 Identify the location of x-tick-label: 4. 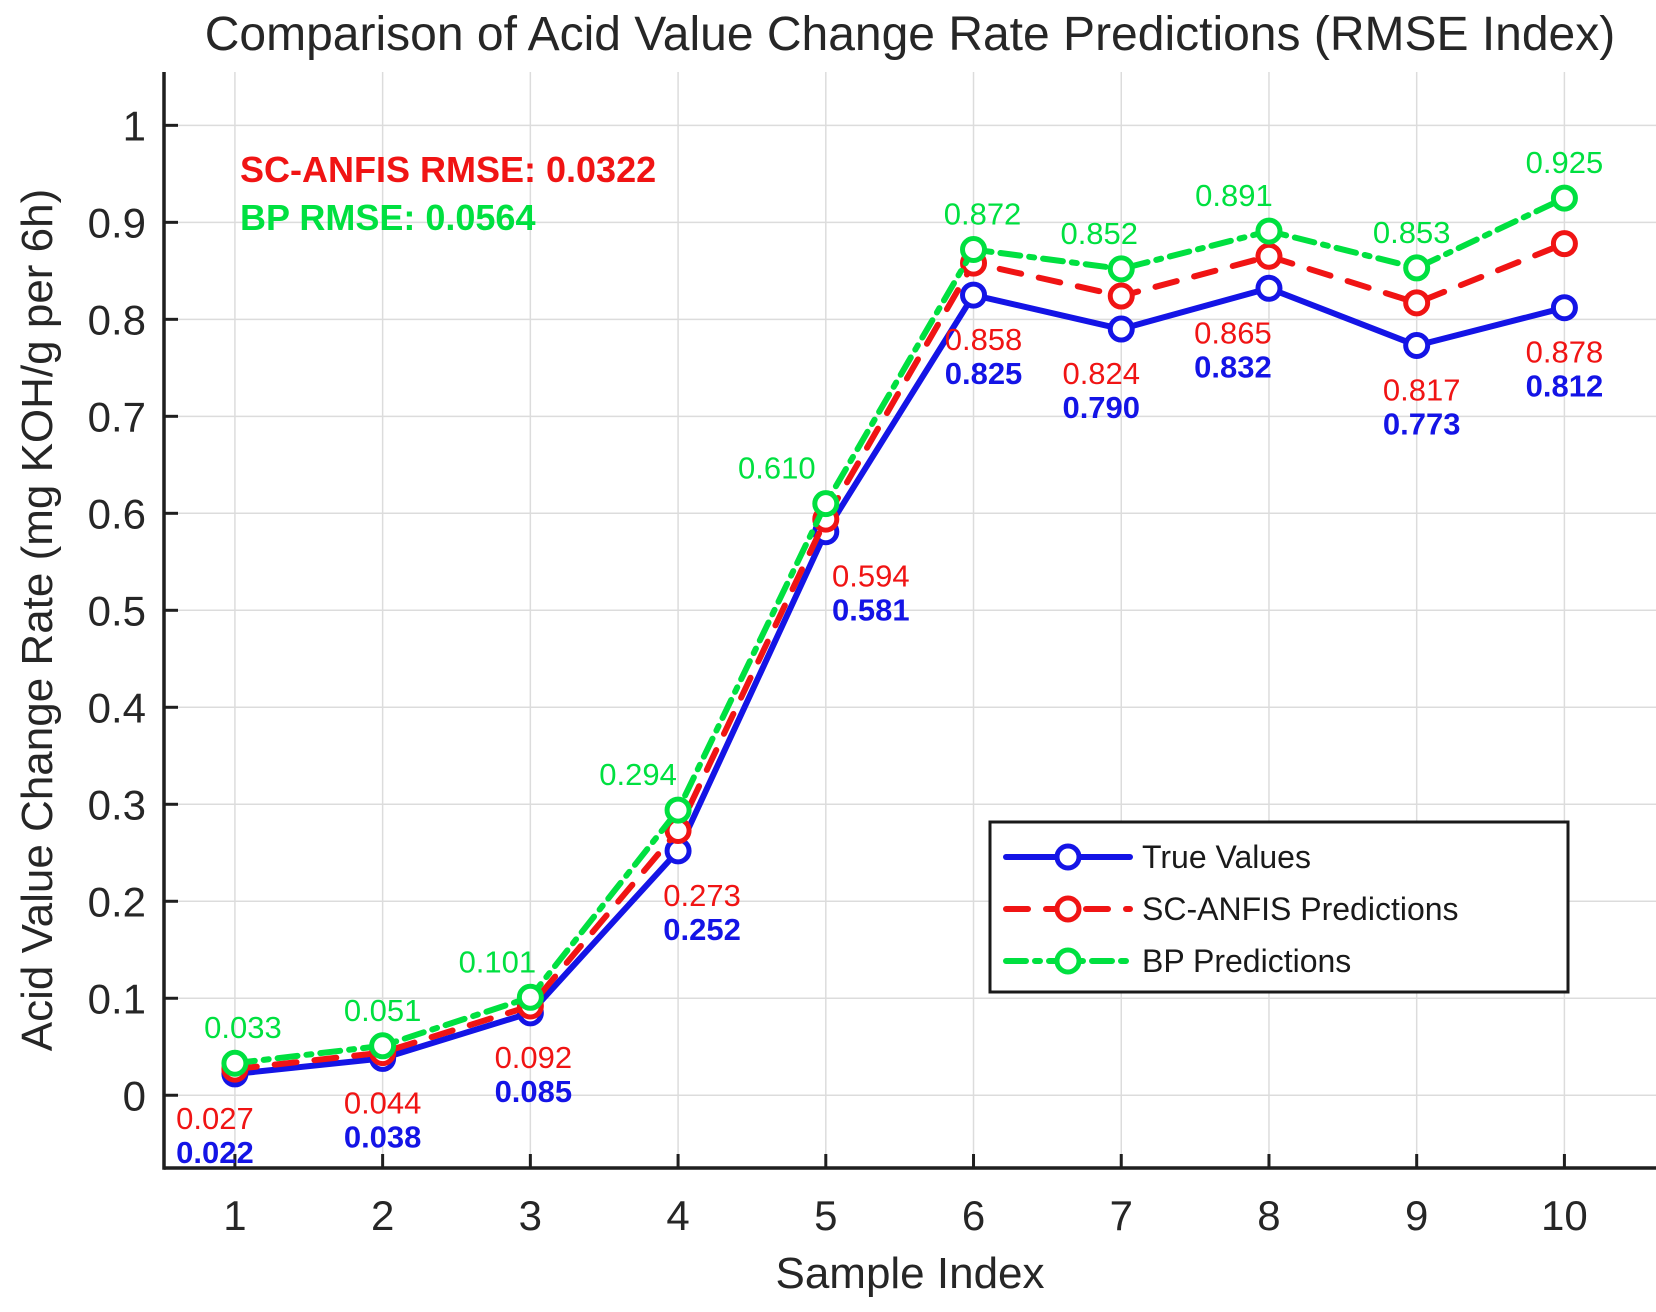
(677, 1215).